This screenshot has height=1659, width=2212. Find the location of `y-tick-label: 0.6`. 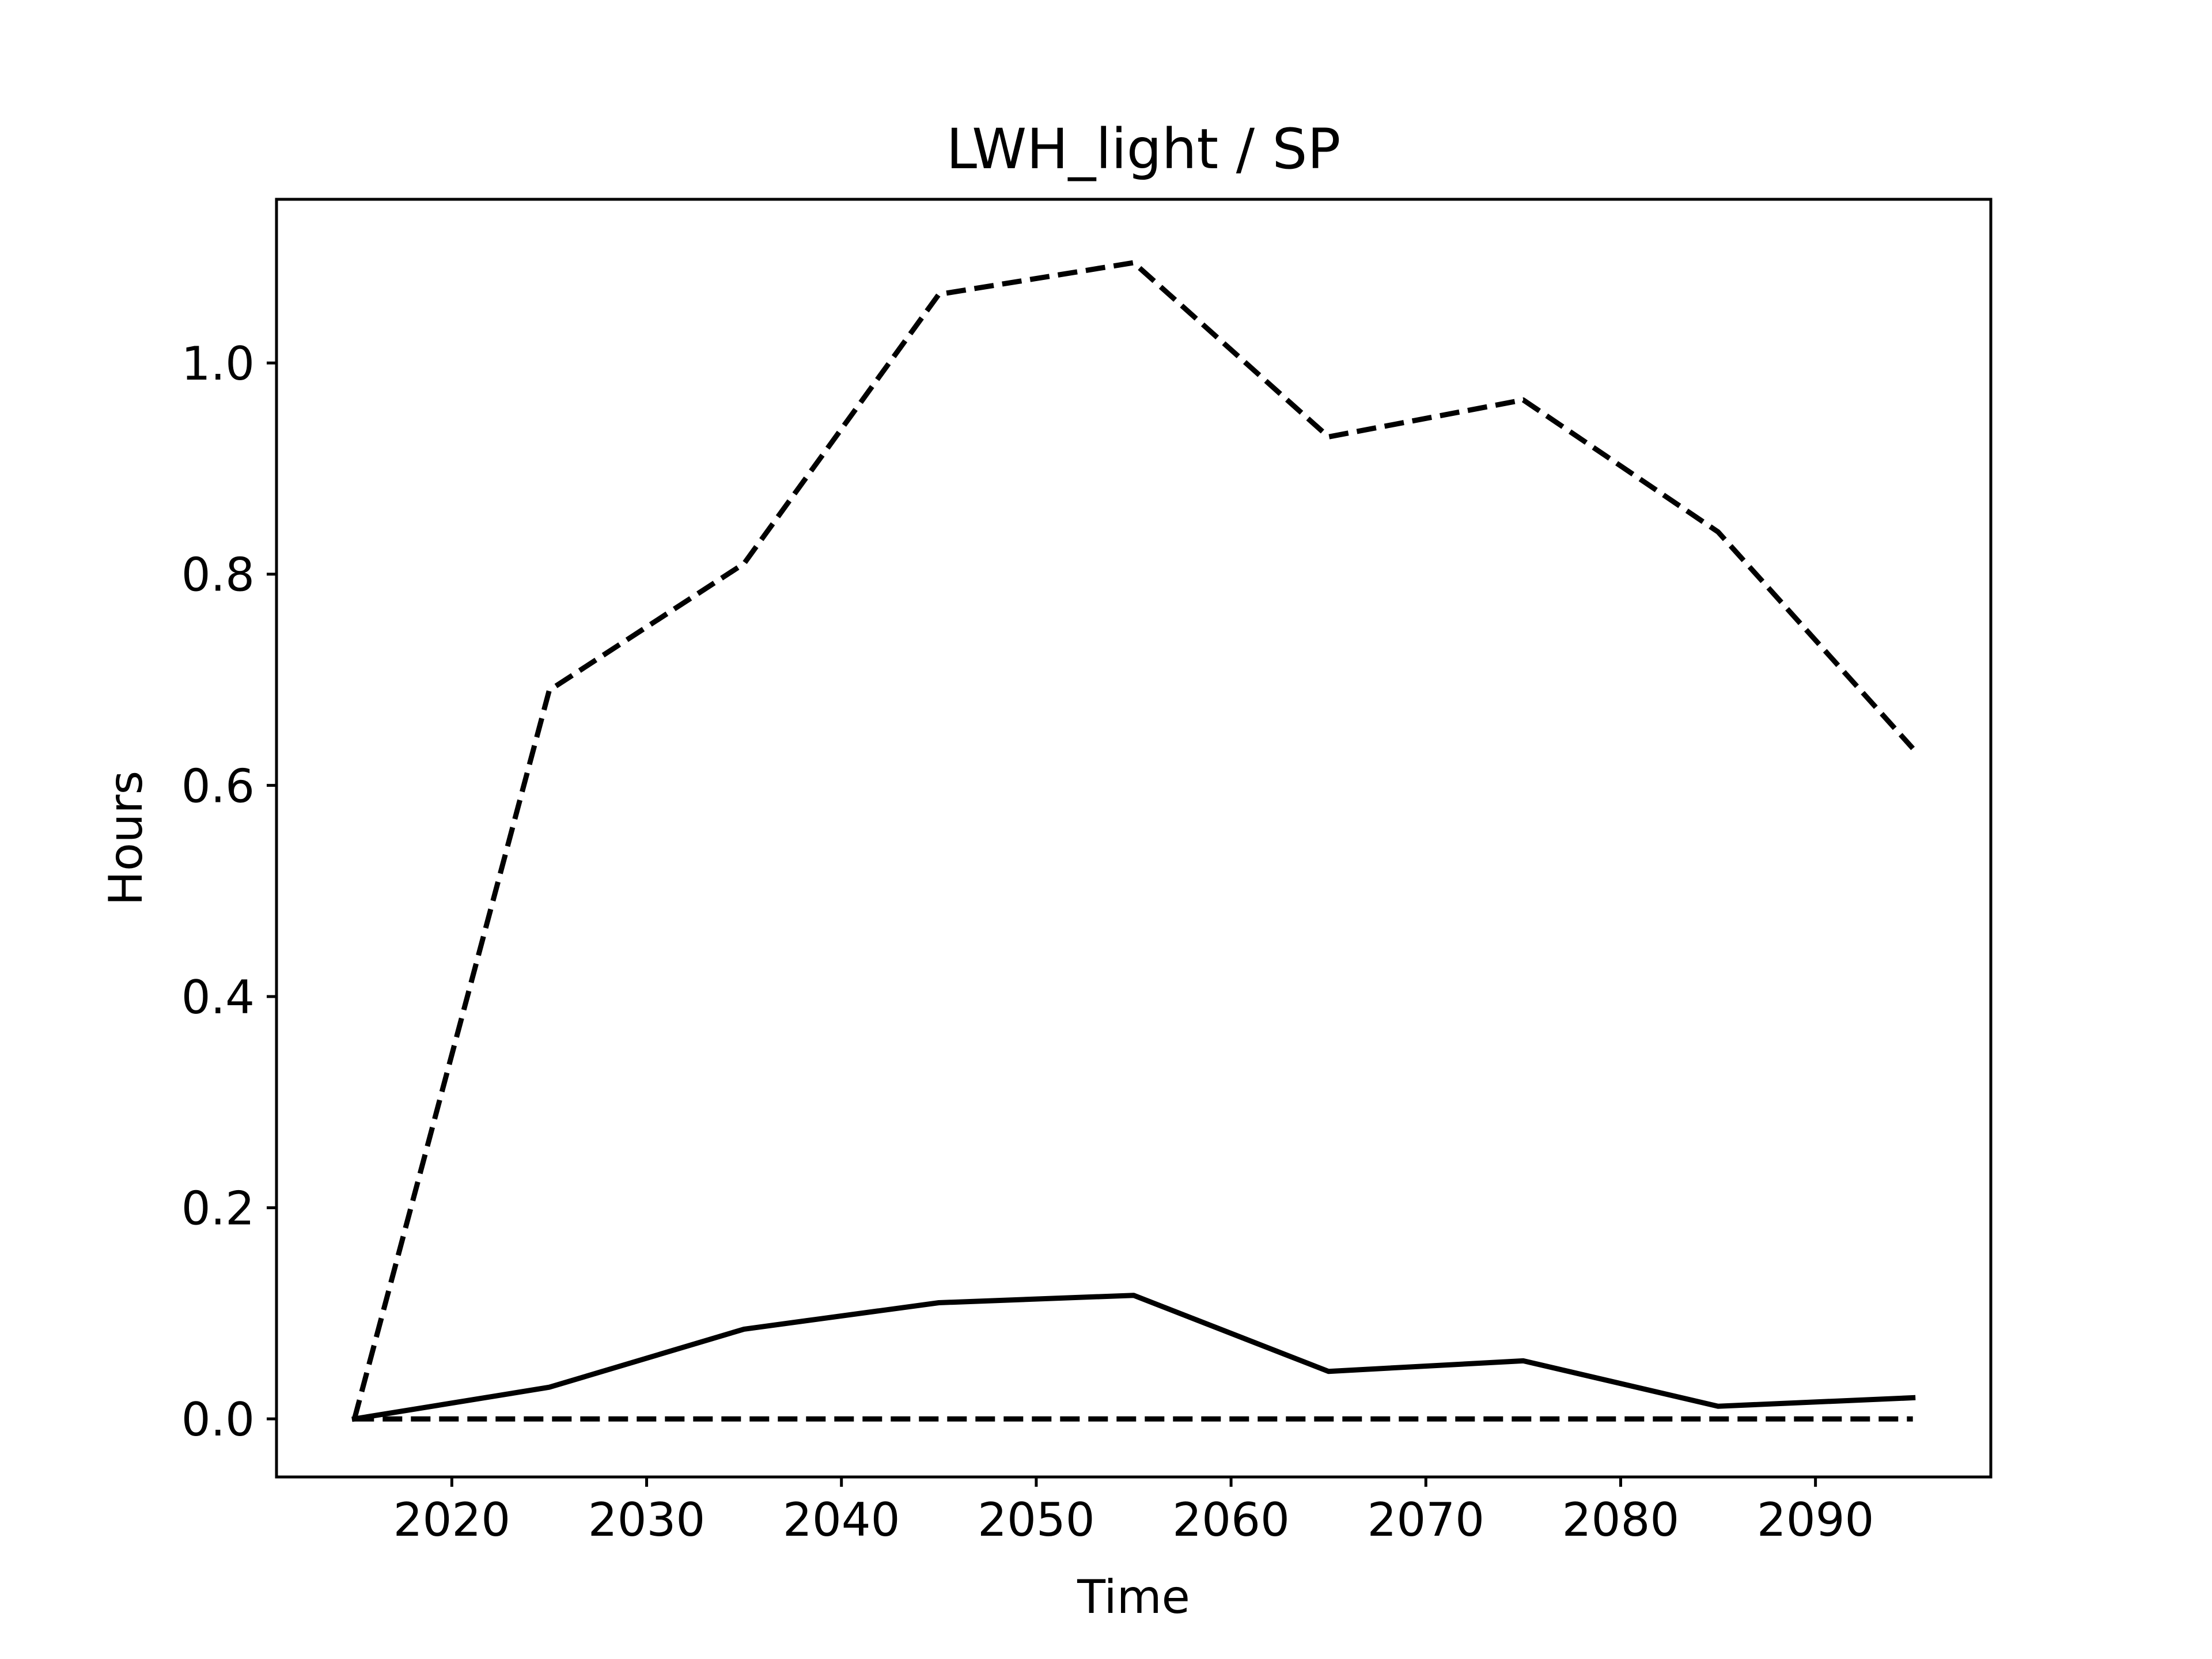

y-tick-label: 0.6 is located at coordinates (218, 786).